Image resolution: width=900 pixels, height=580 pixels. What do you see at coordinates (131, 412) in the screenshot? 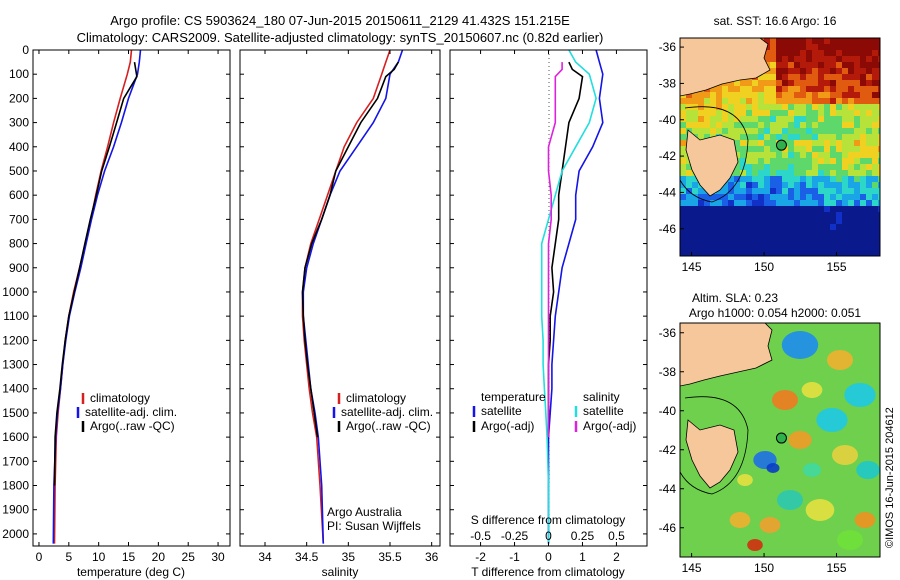
I see `legend-label-satellite: satellite-adj. clim.` at bounding box center [131, 412].